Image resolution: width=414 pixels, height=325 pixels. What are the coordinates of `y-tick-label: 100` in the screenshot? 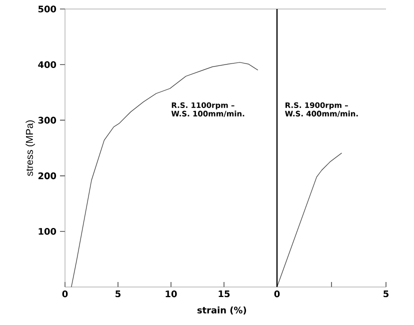 It's located at (47, 231).